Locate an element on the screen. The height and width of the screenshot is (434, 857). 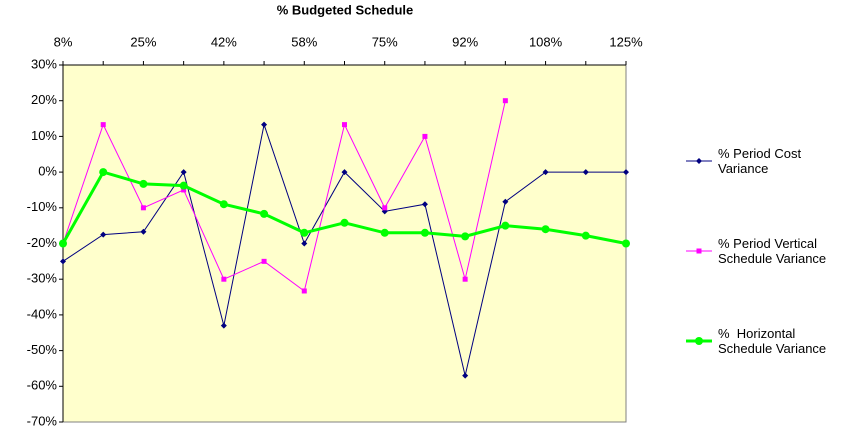
x-tick-label: 108% is located at coordinates (546, 41).